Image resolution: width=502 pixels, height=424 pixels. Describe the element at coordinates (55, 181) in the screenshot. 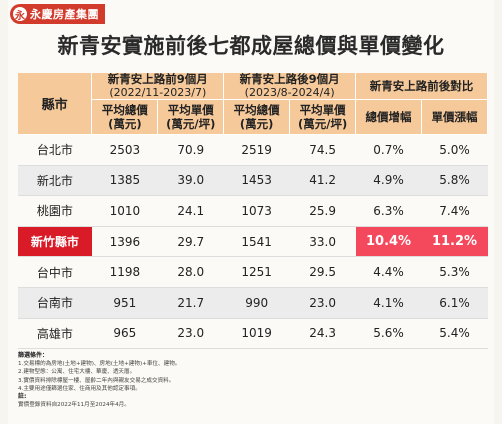

I see `city-cell: 新北市` at that location.